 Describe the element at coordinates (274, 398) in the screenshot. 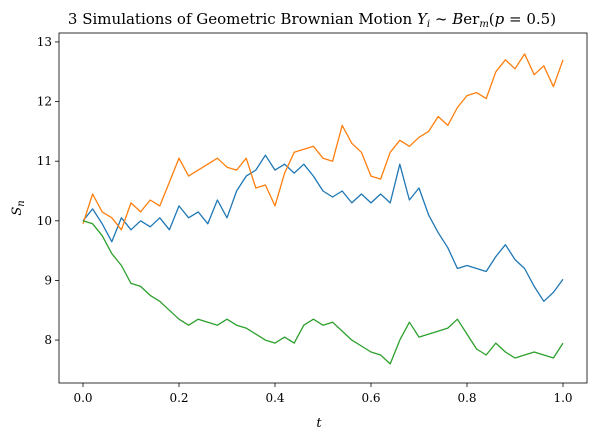

I see `x-tick-label: 0.4` at that location.